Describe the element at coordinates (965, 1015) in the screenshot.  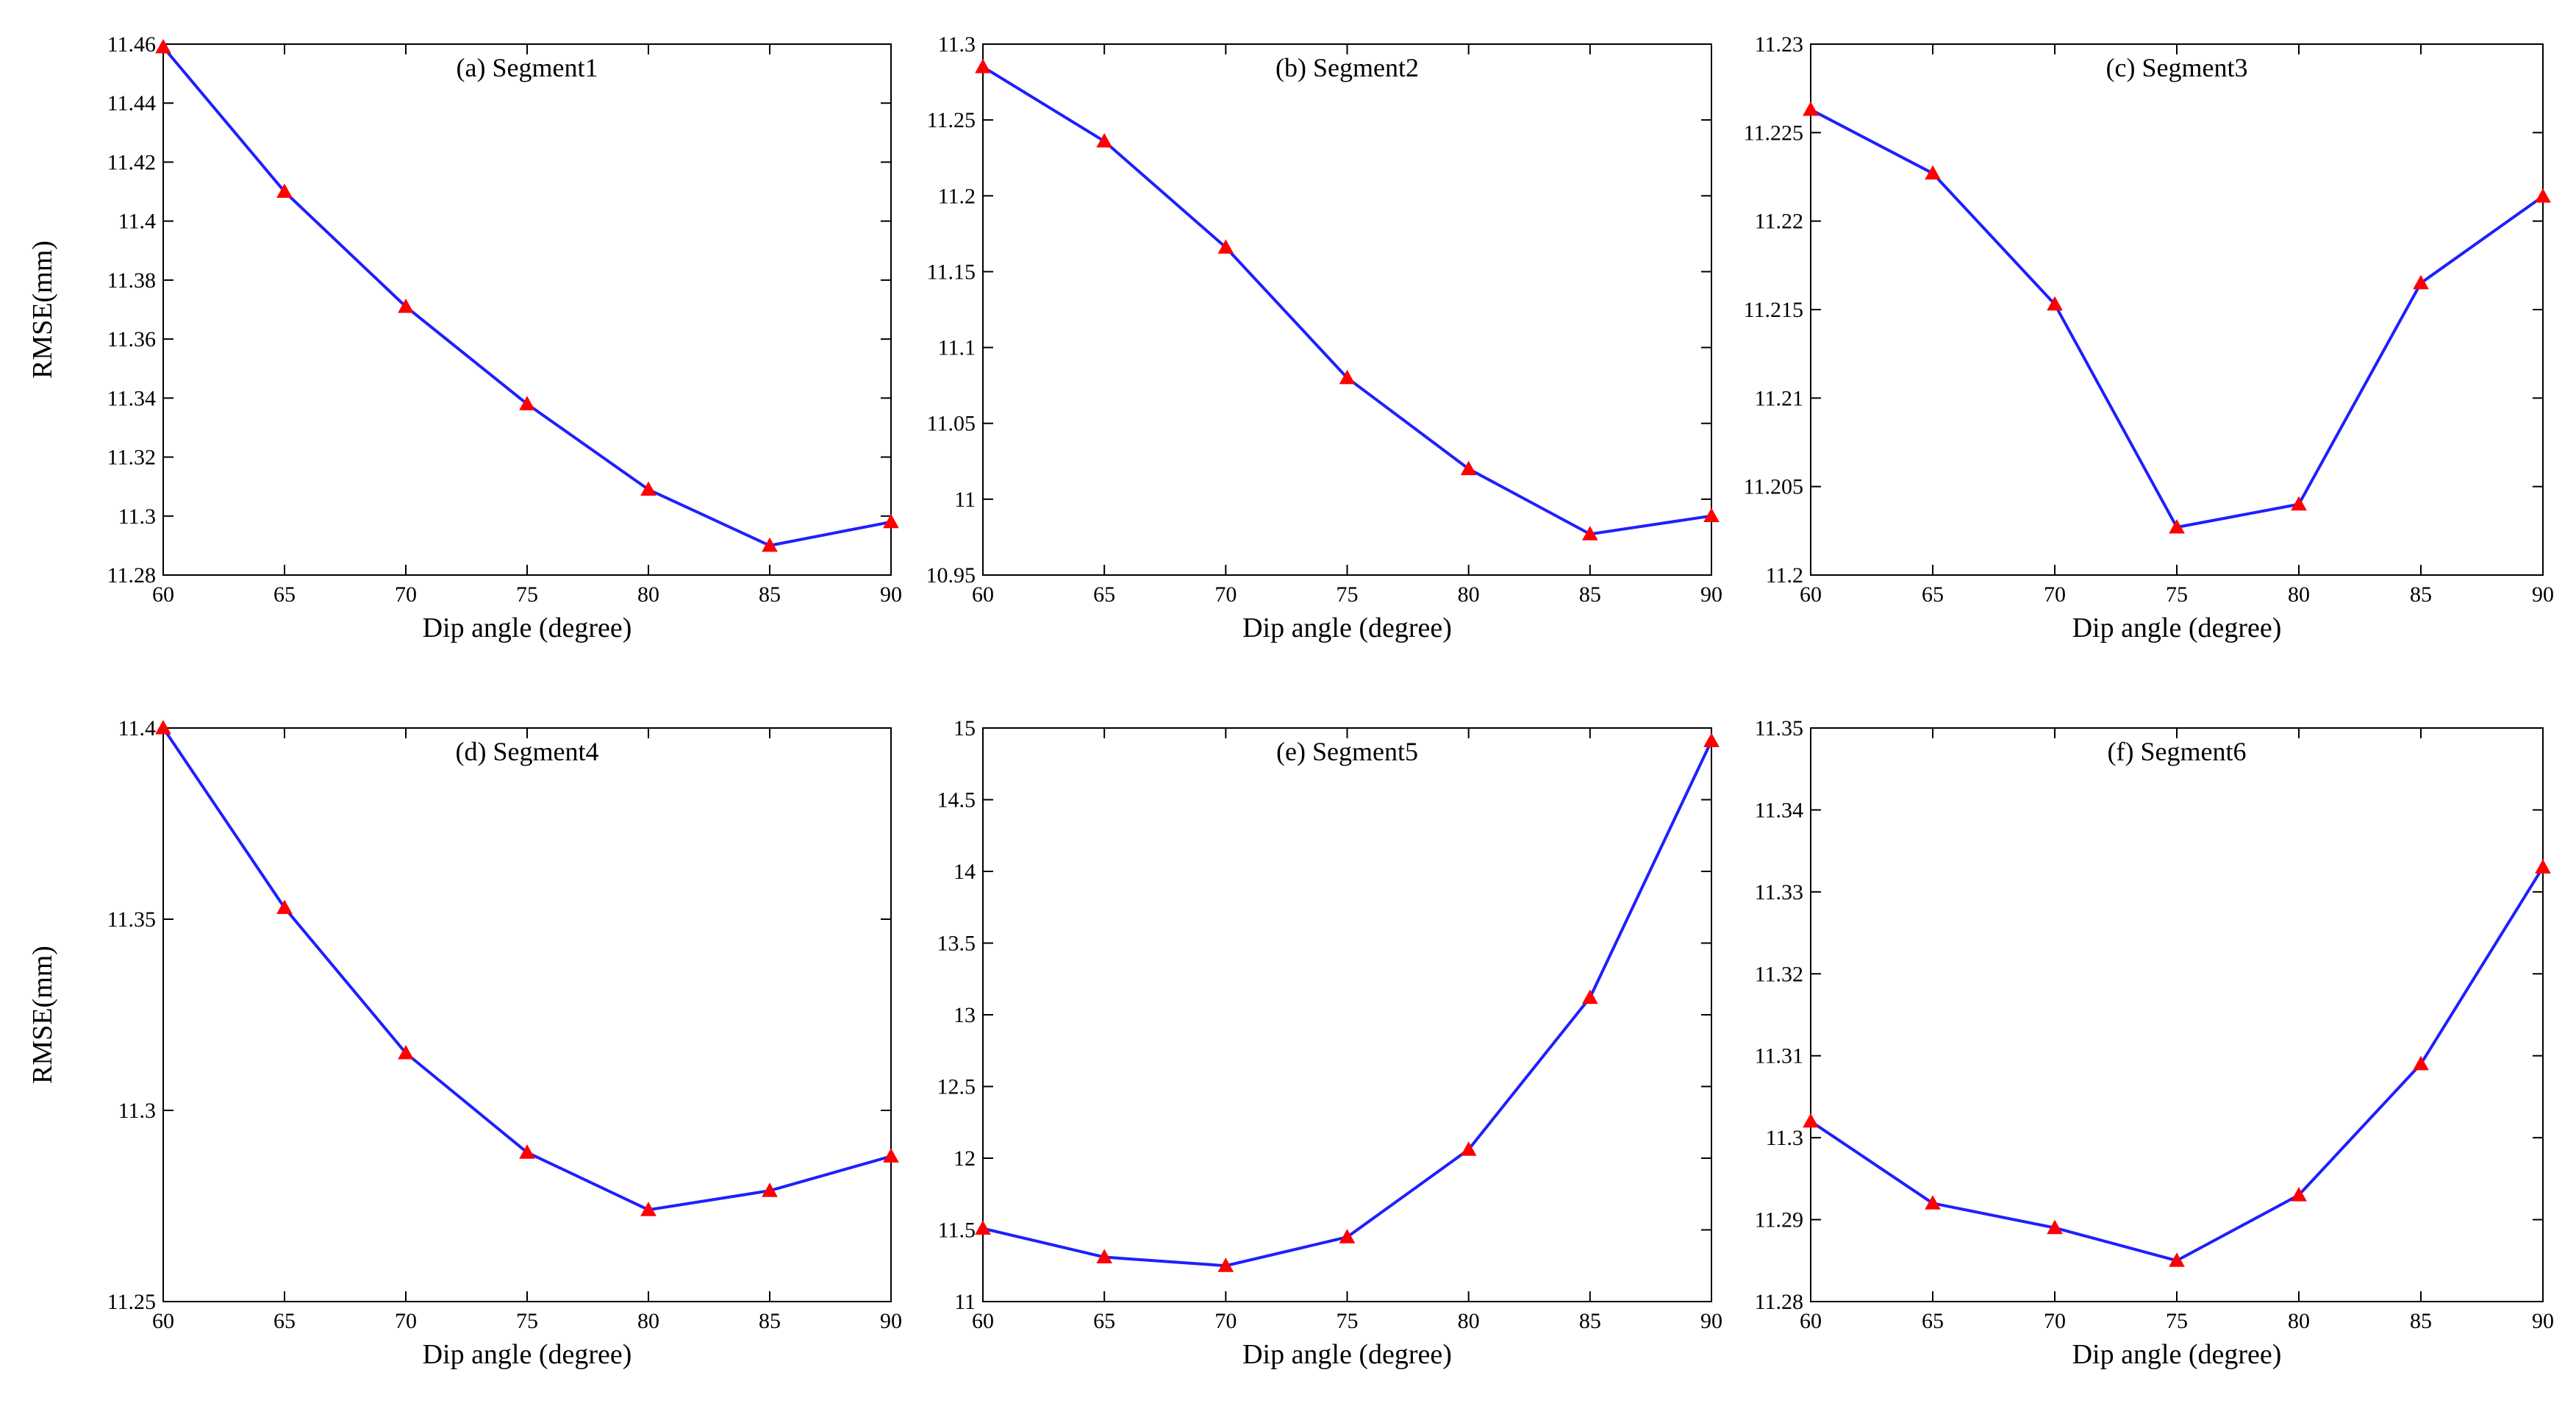
I see `y-tick-label: 13` at that location.